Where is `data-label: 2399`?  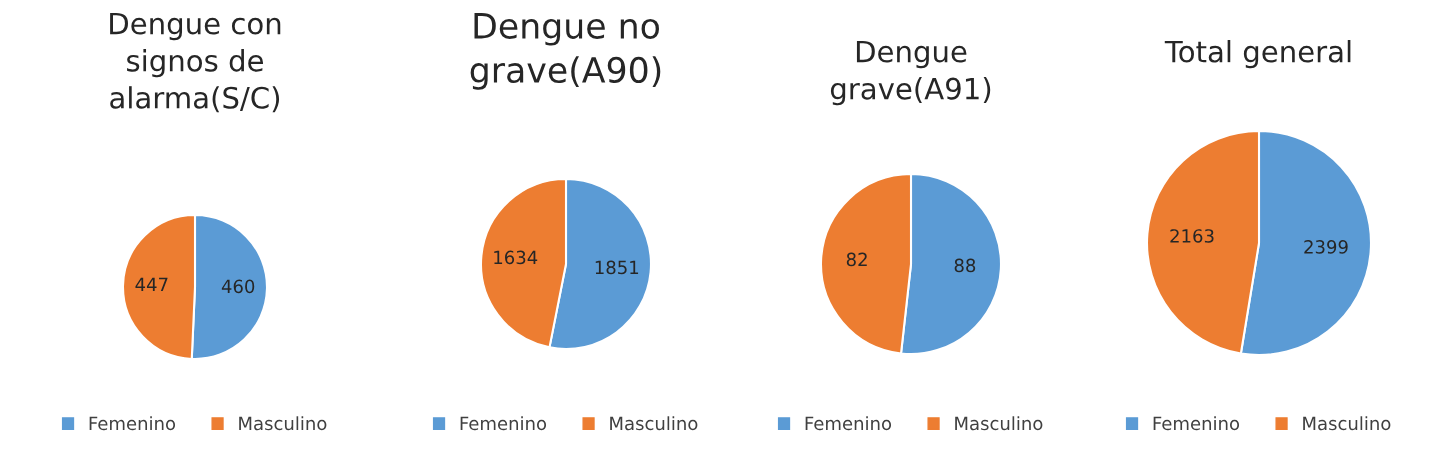
data-label: 2399 is located at coordinates (1326, 247).